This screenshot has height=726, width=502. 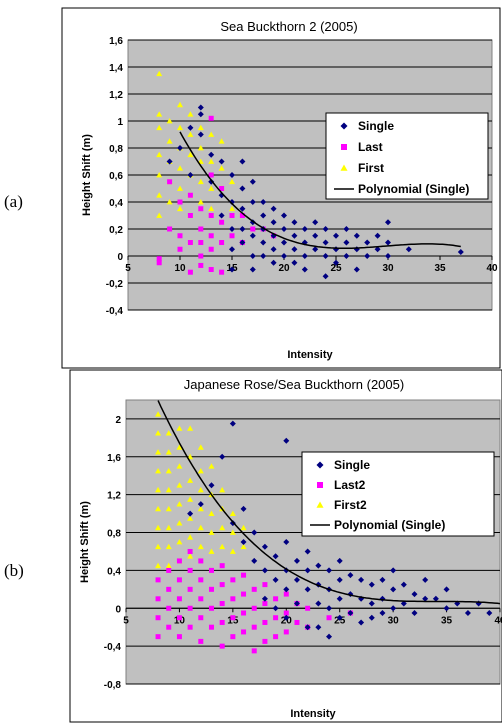 What do you see at coordinates (315, 192) in the screenshot?
I see `series-single` at bounding box center [315, 192].